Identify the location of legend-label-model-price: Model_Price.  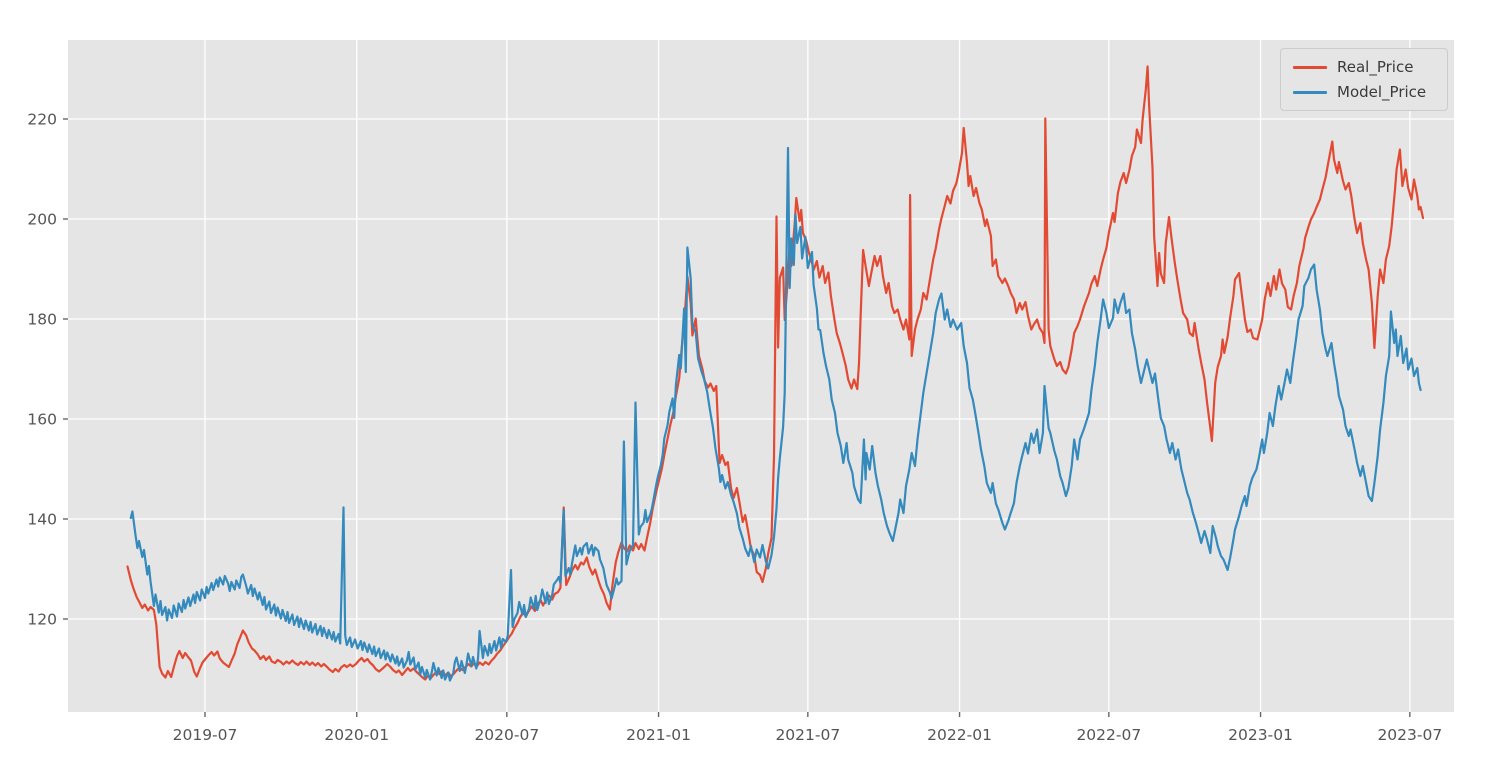
(1382, 92).